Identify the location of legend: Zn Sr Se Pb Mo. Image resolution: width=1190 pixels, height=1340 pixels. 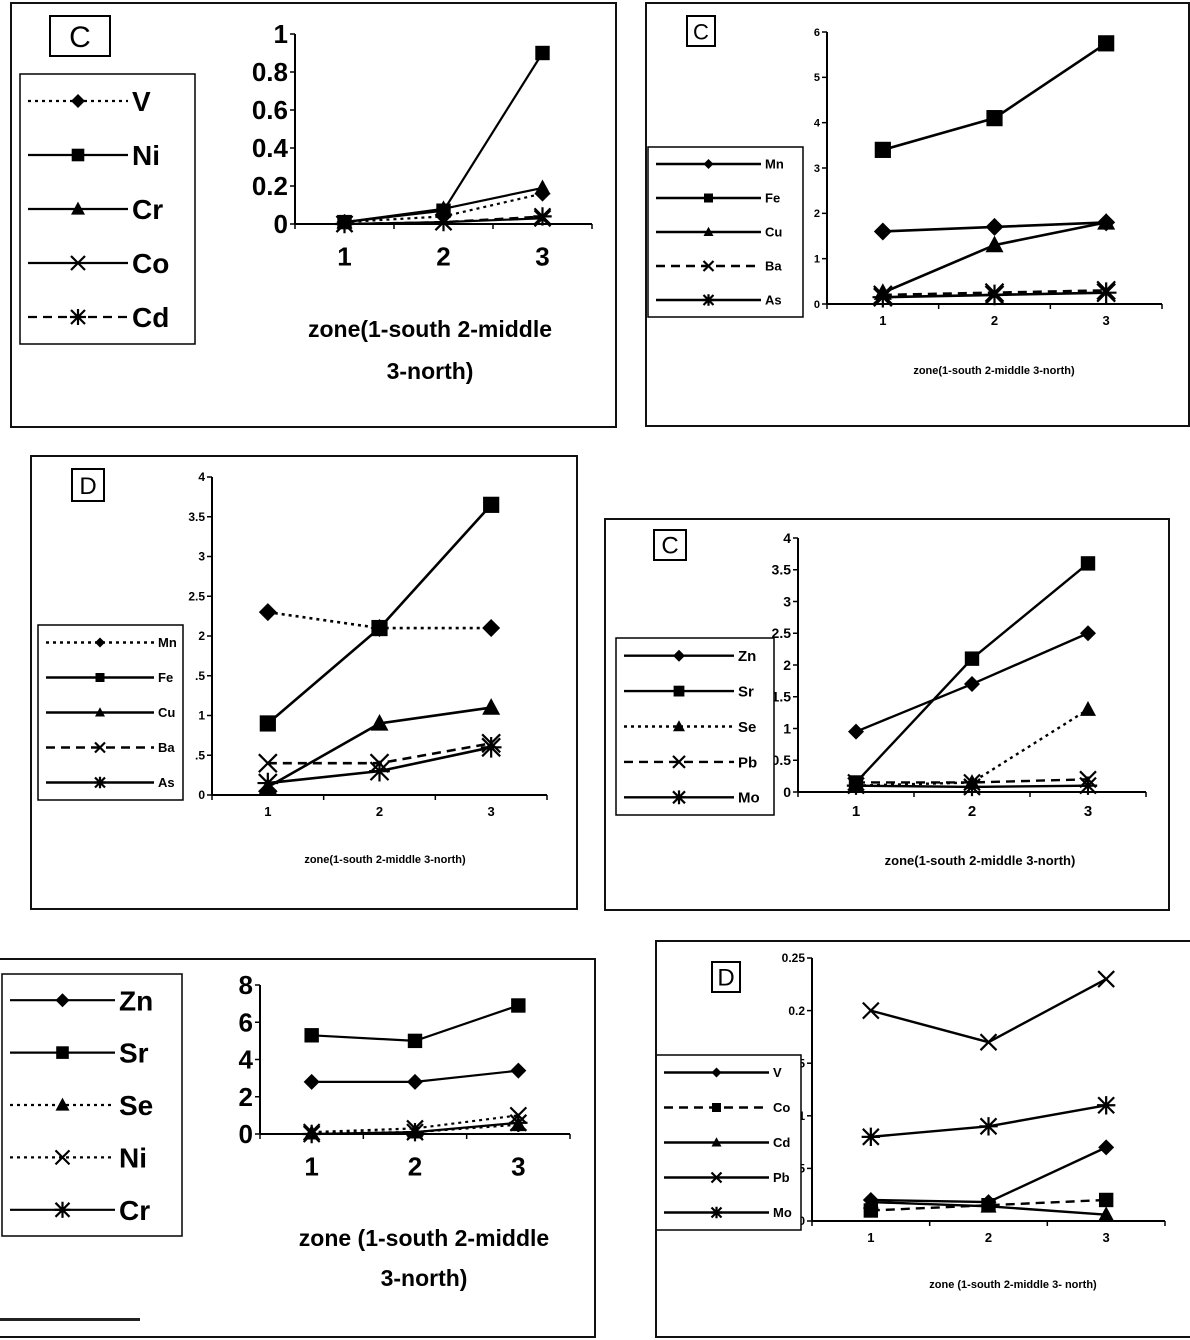
(695, 726).